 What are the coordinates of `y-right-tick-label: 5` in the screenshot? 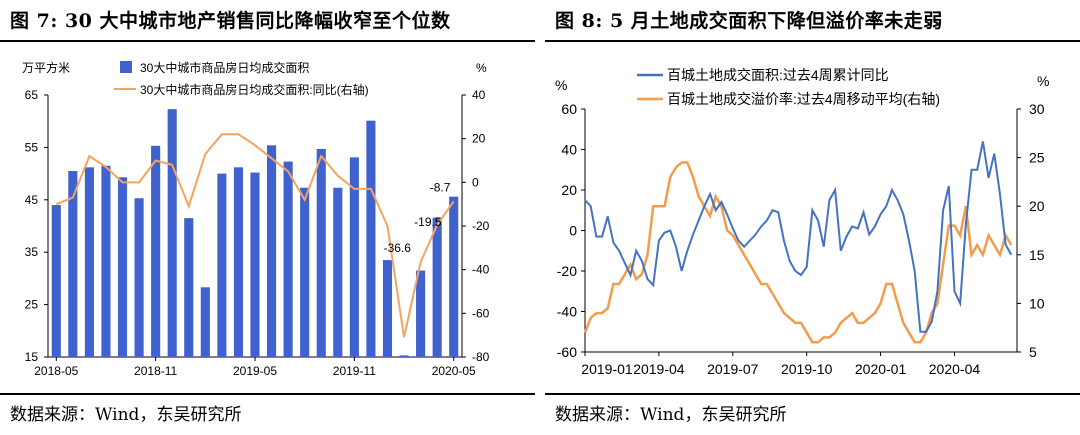 It's located at (1033, 352).